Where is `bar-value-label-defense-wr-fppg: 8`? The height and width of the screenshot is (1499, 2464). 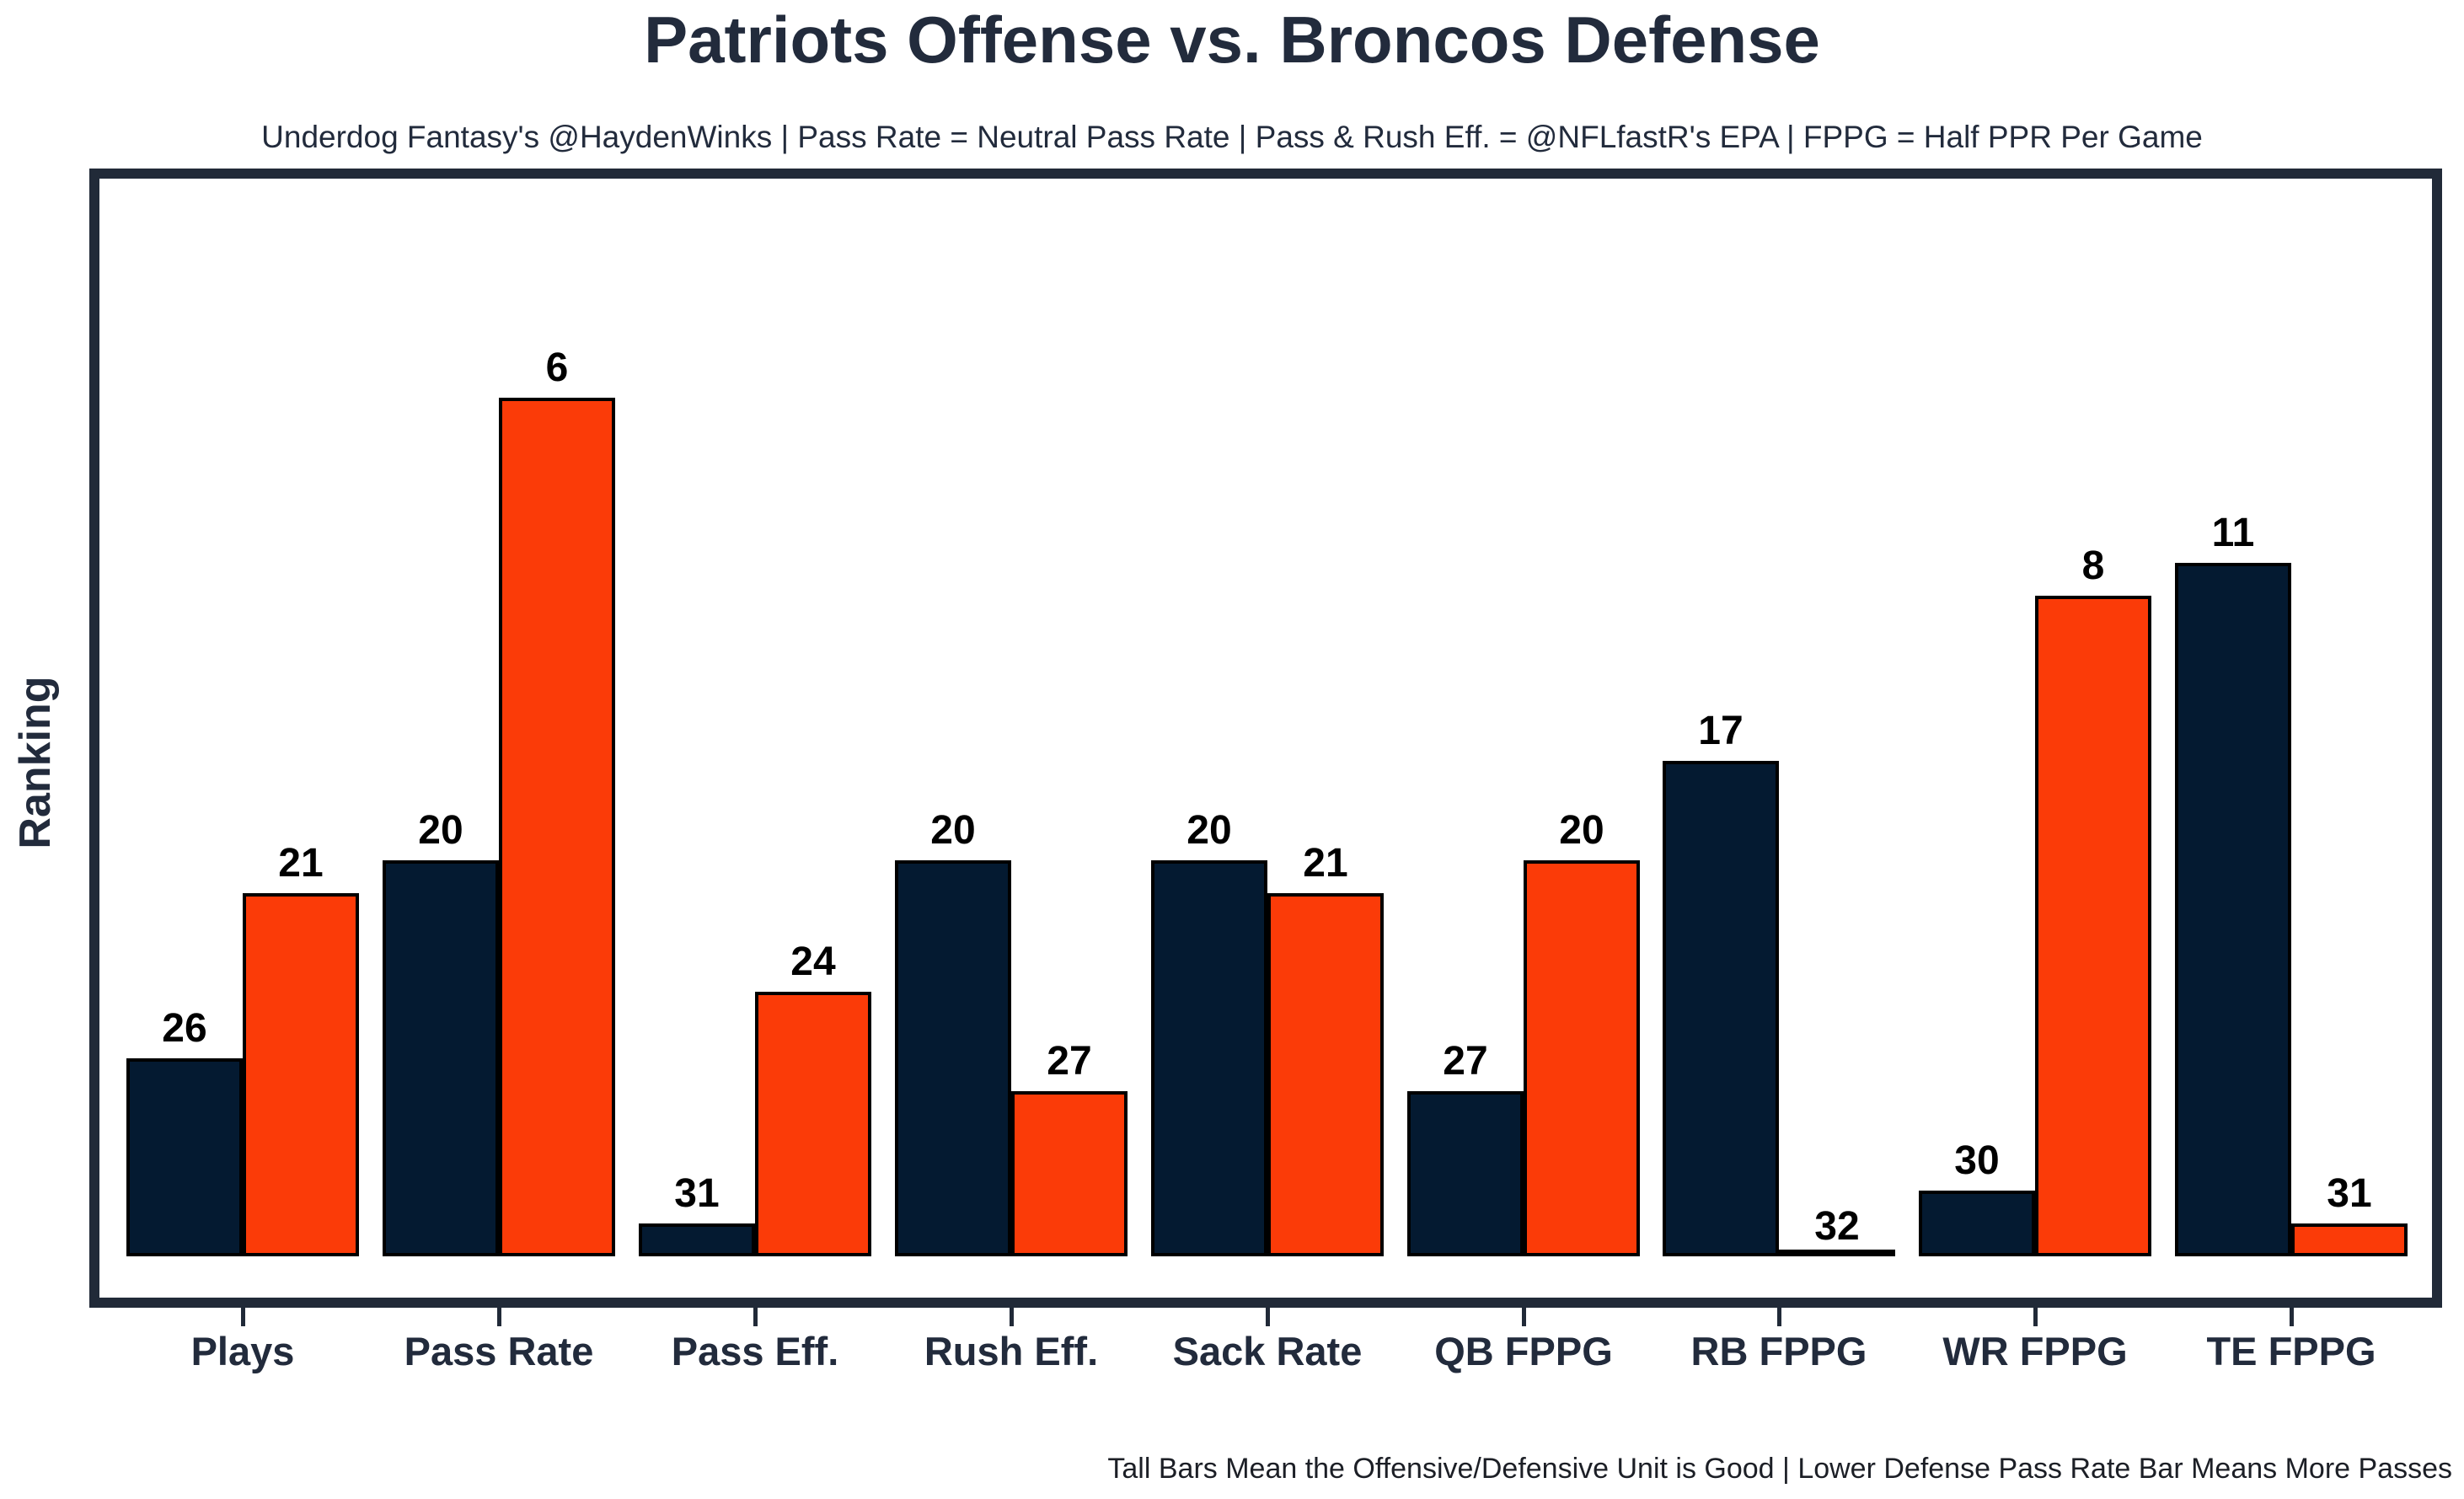
bar-value-label-defense-wr-fppg: 8 is located at coordinates (2093, 565).